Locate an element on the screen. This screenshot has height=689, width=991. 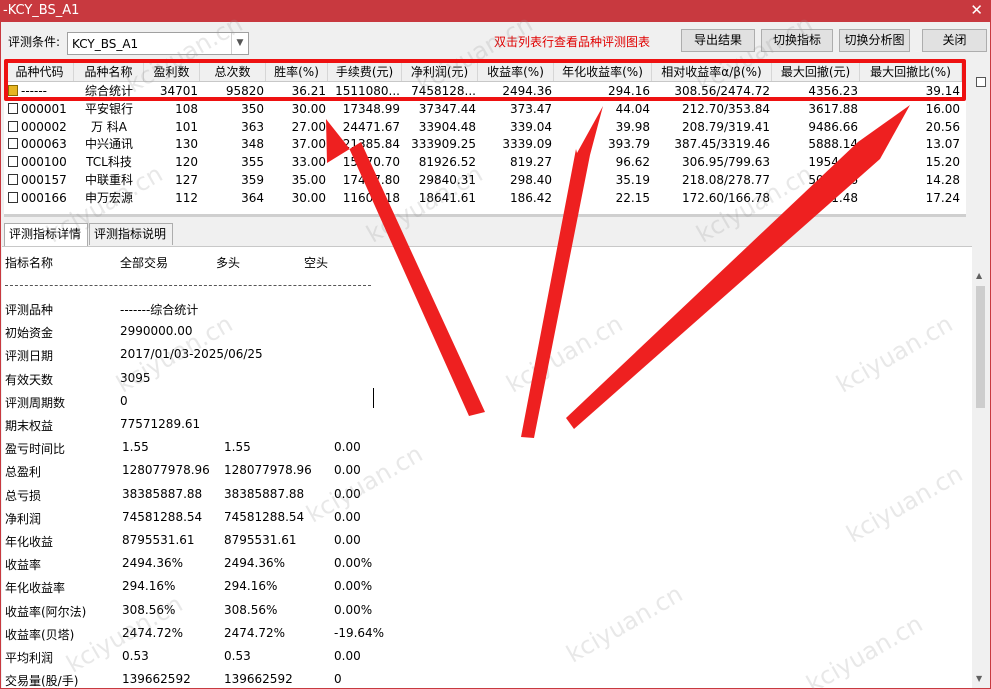
detail-header-name: 指标名称 is located at coordinates (29, 263).